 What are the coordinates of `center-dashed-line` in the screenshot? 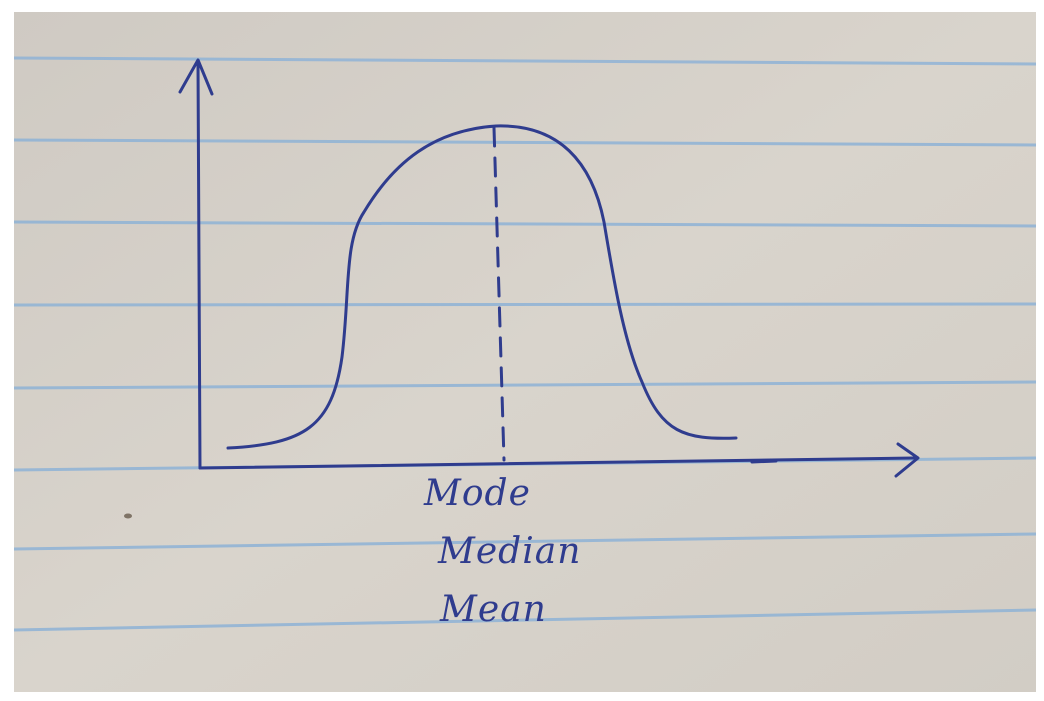 It's located at (499, 294).